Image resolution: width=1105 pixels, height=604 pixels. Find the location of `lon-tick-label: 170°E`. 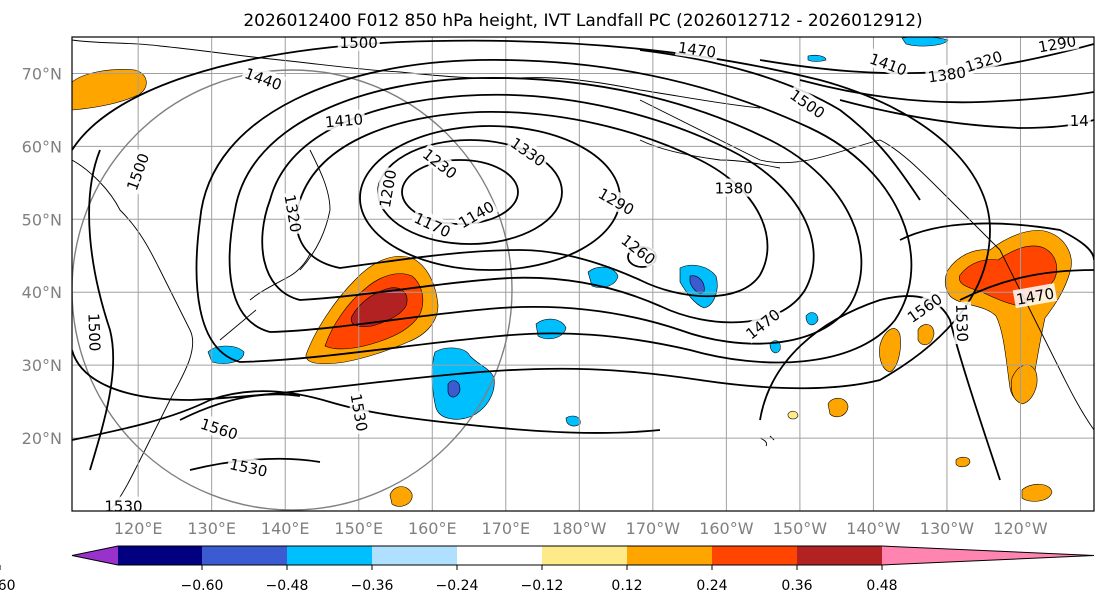

lon-tick-label: 170°E is located at coordinates (505, 528).